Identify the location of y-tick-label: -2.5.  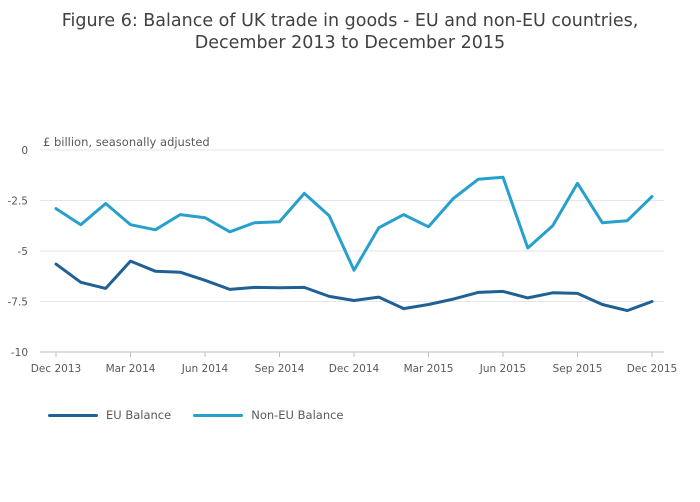
(18, 202).